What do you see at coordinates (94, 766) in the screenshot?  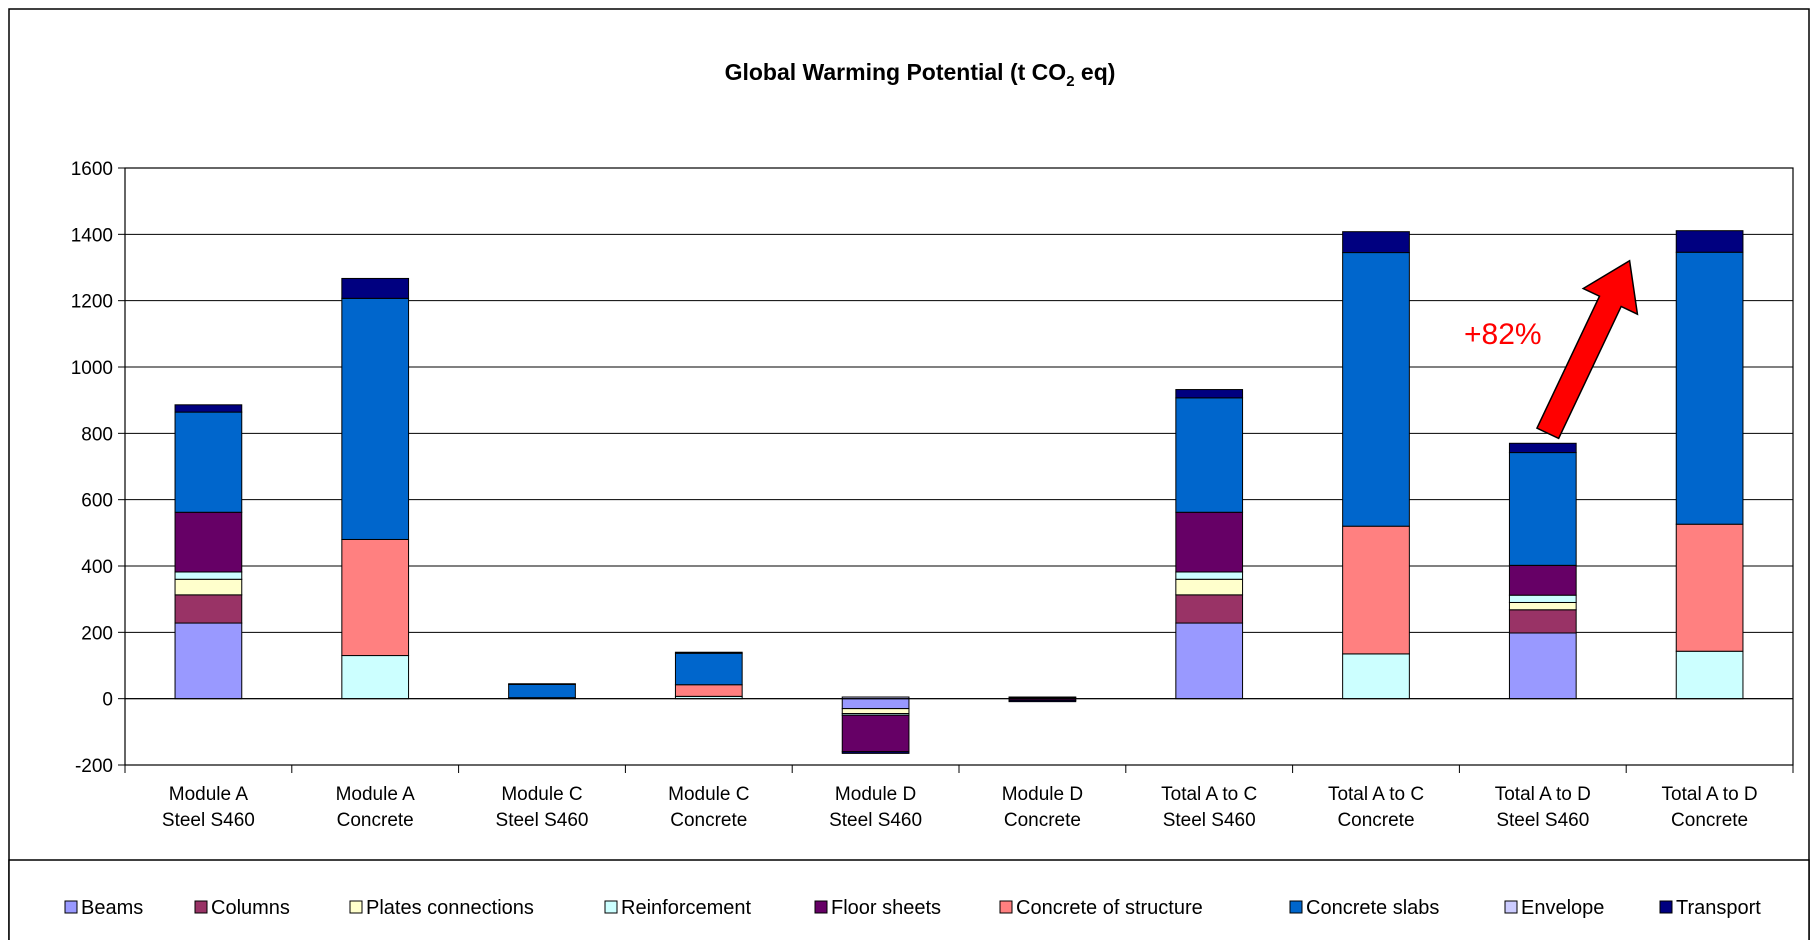 I see `y-tick-label: -200` at bounding box center [94, 766].